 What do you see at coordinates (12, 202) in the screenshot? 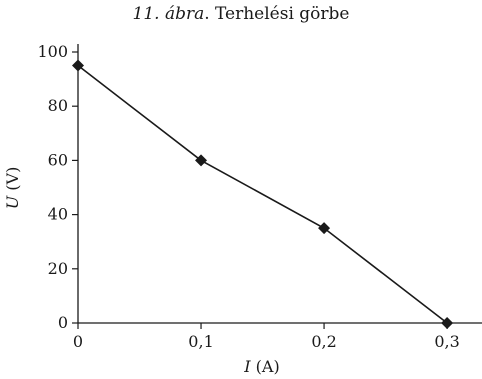
I see `y-axis-var: U` at bounding box center [12, 202].